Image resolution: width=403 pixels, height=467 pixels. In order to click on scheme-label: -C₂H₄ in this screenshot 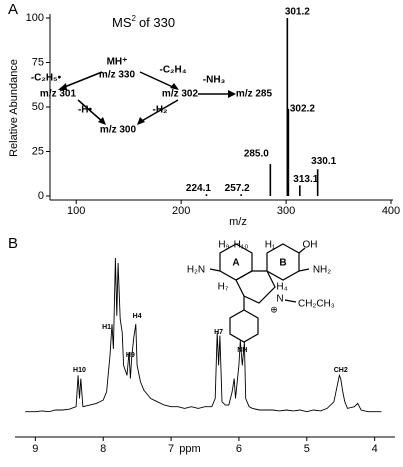, I will do `click(173, 70)`.